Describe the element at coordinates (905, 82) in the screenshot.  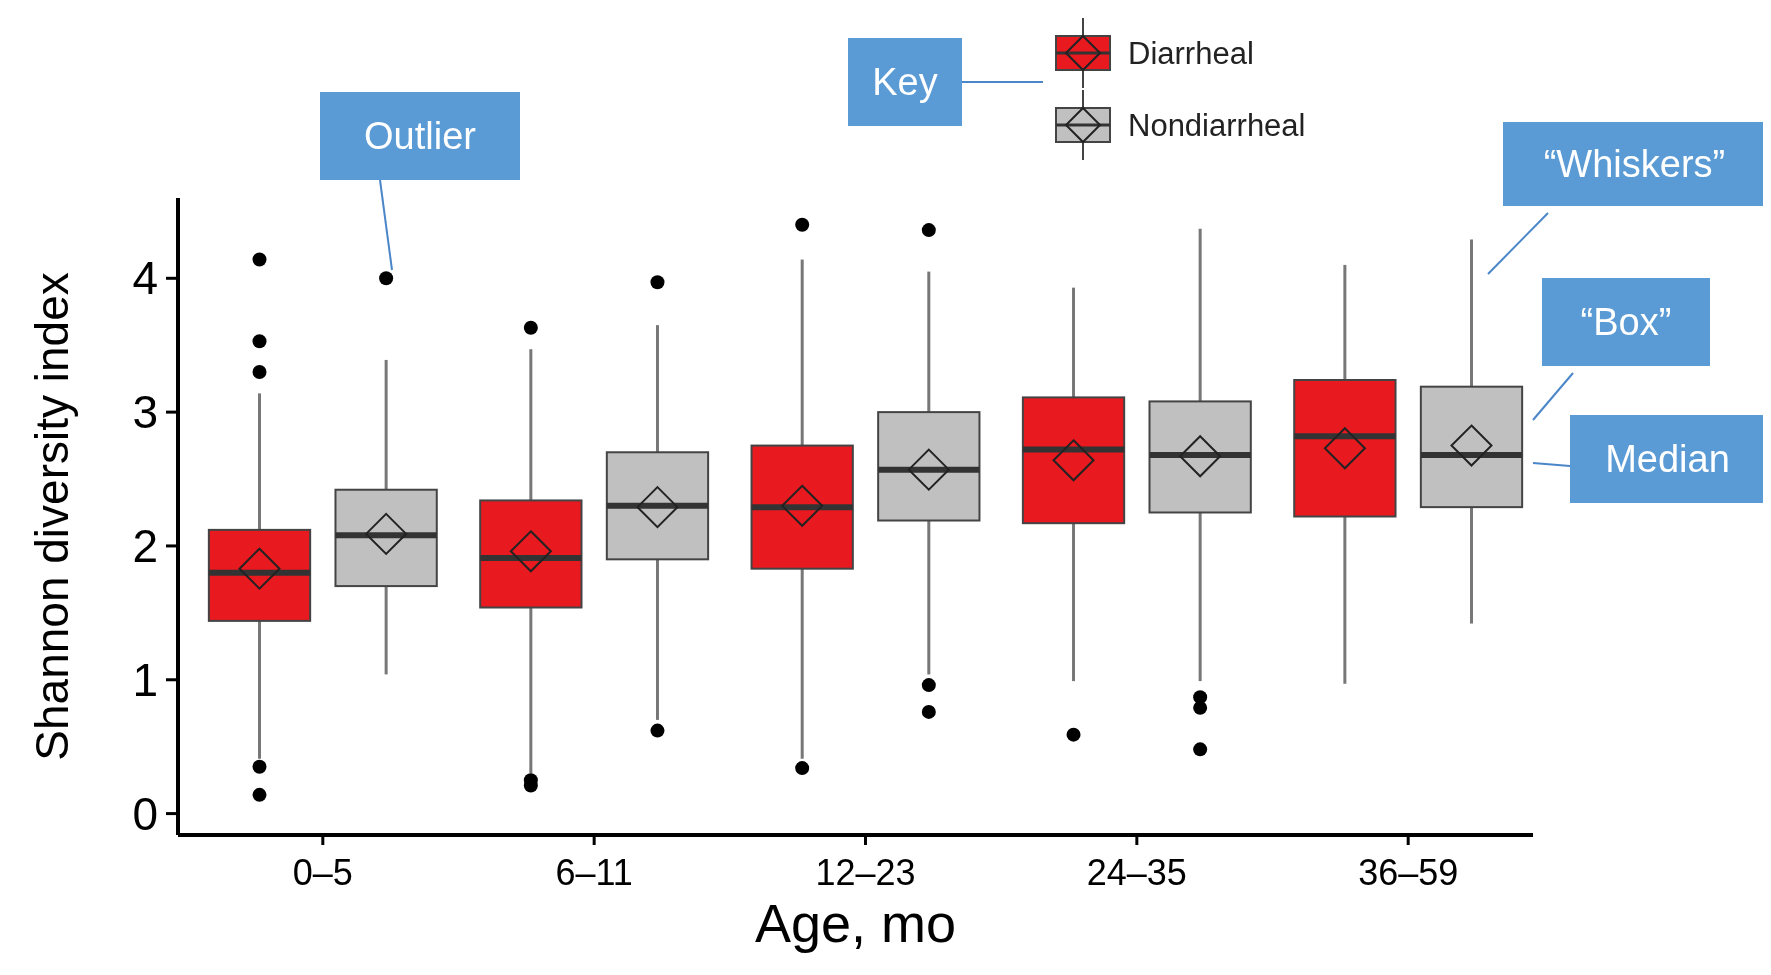
I see `text: Key` at that location.